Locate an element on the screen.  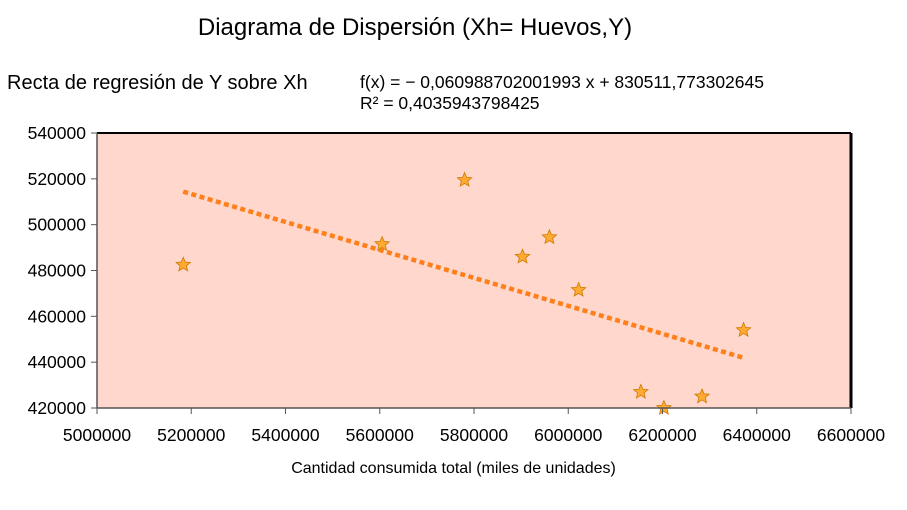
y-tick-label: 540000 is located at coordinates (57, 133).